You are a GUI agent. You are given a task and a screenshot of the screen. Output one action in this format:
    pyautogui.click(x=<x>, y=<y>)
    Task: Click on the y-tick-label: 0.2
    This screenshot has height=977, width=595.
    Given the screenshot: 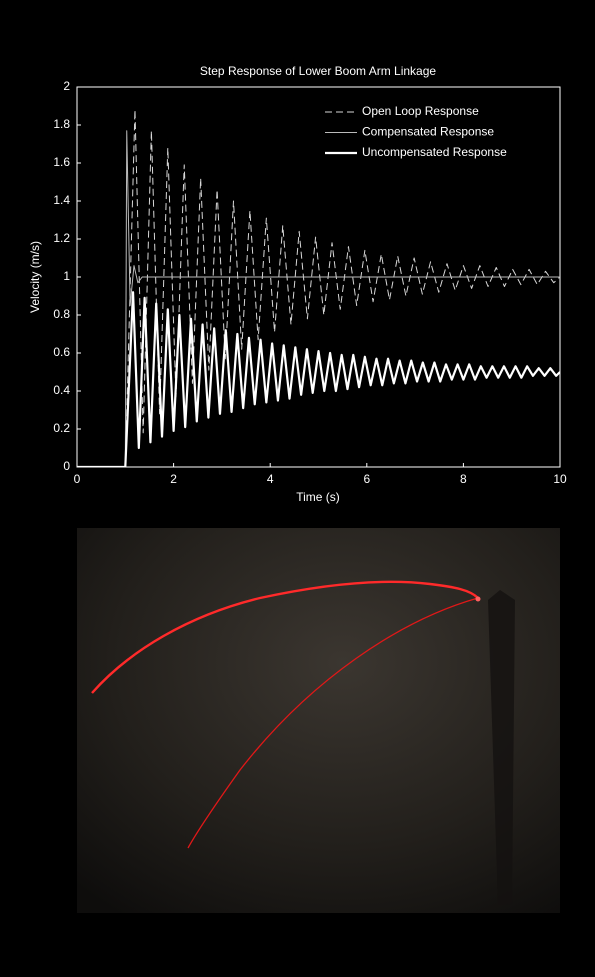 What is the action you would take?
    pyautogui.click(x=61, y=428)
    